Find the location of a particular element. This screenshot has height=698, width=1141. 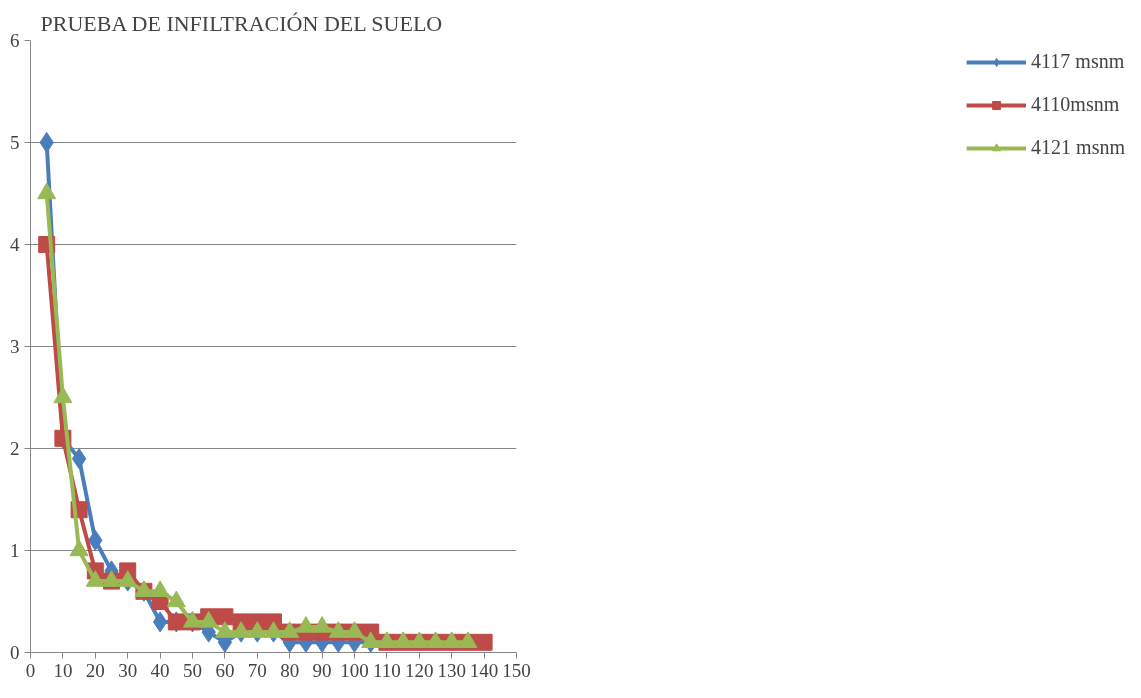

x-tick-label: 30 is located at coordinates (128, 670).